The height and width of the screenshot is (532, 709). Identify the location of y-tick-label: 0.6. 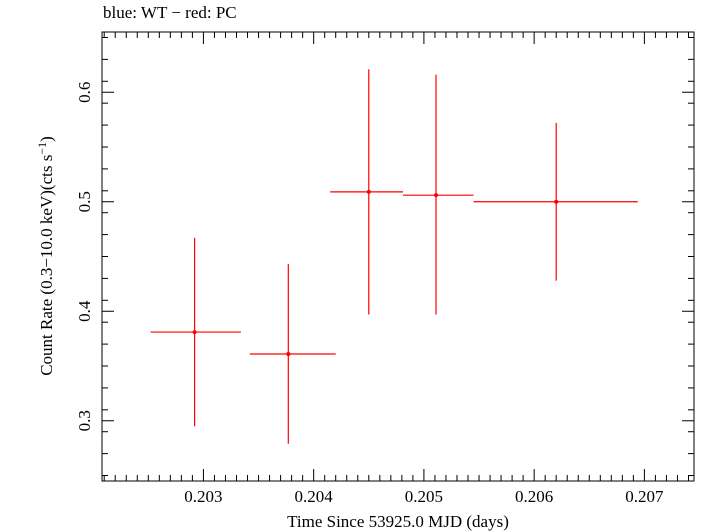
(84, 92).